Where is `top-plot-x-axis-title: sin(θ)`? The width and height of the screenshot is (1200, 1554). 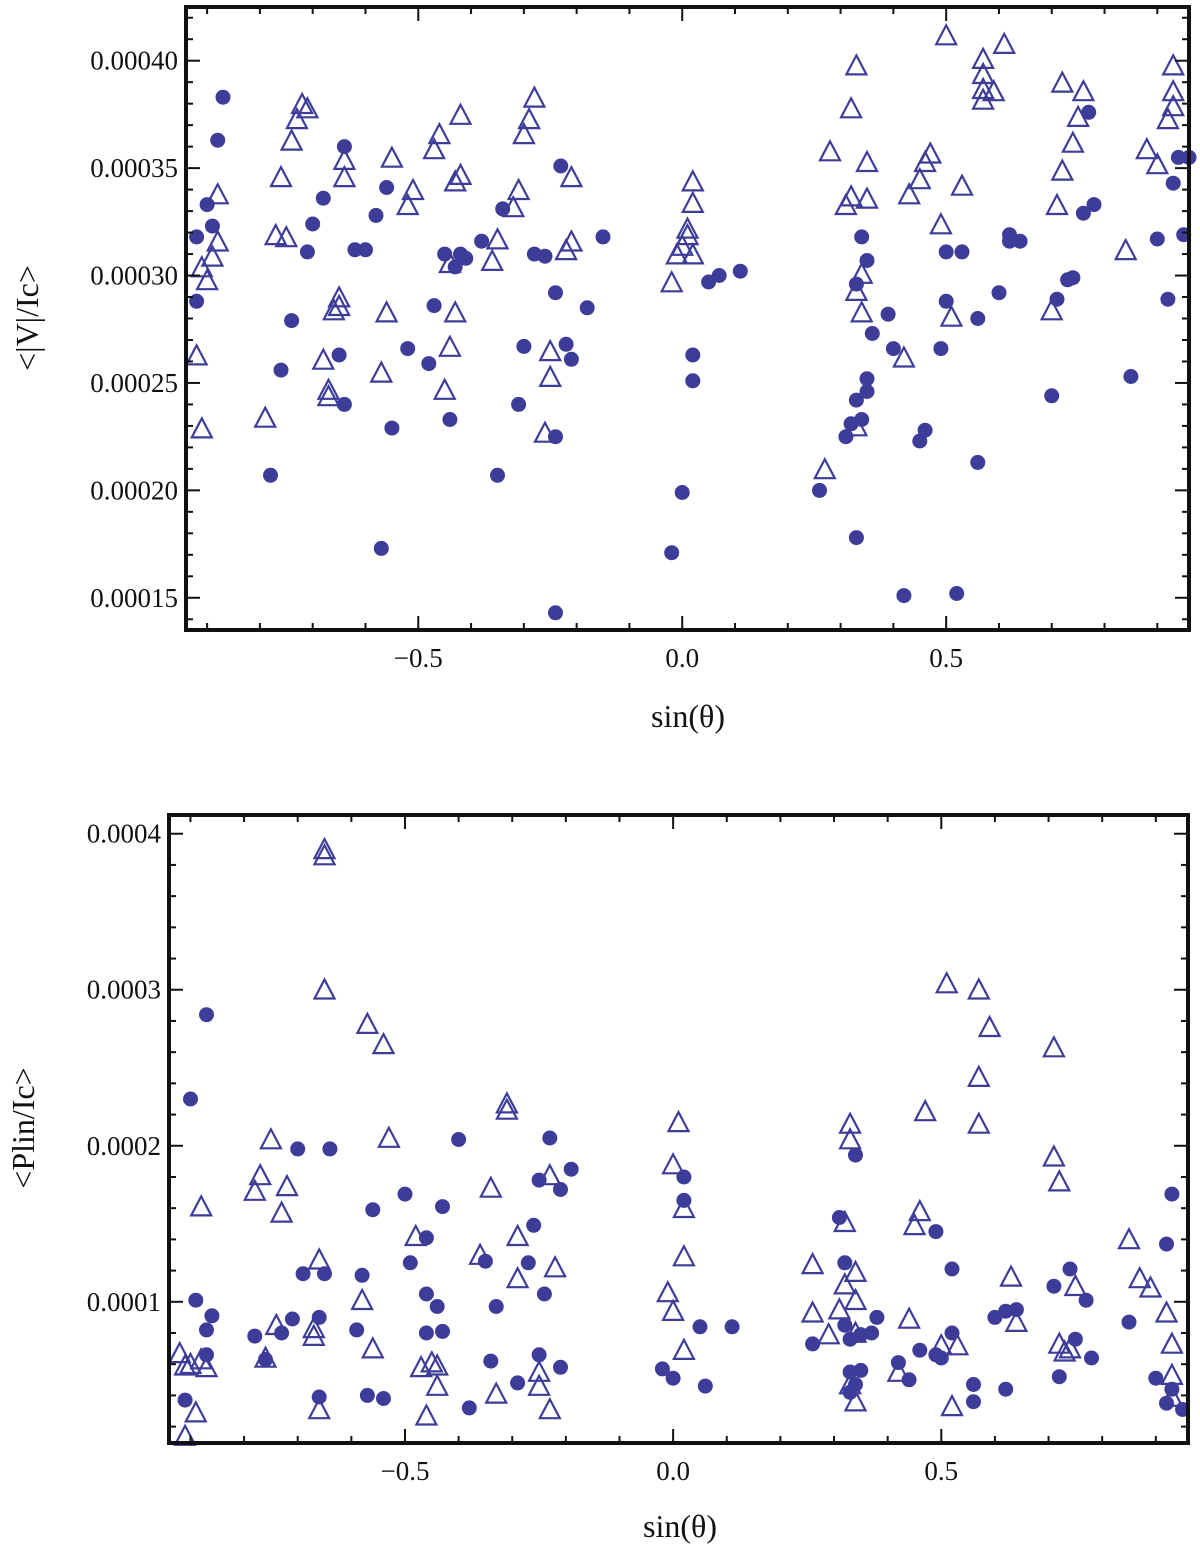
top-plot-x-axis-title: sin(θ) is located at coordinates (688, 716).